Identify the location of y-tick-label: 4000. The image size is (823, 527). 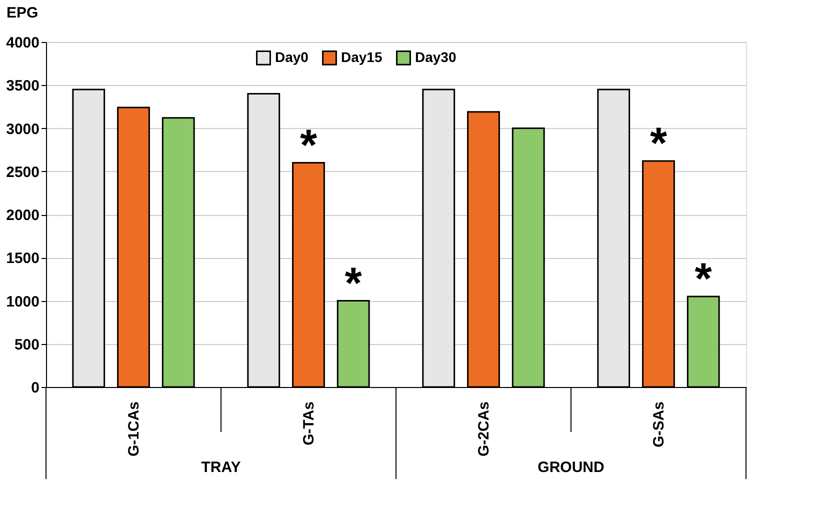
(23, 43).